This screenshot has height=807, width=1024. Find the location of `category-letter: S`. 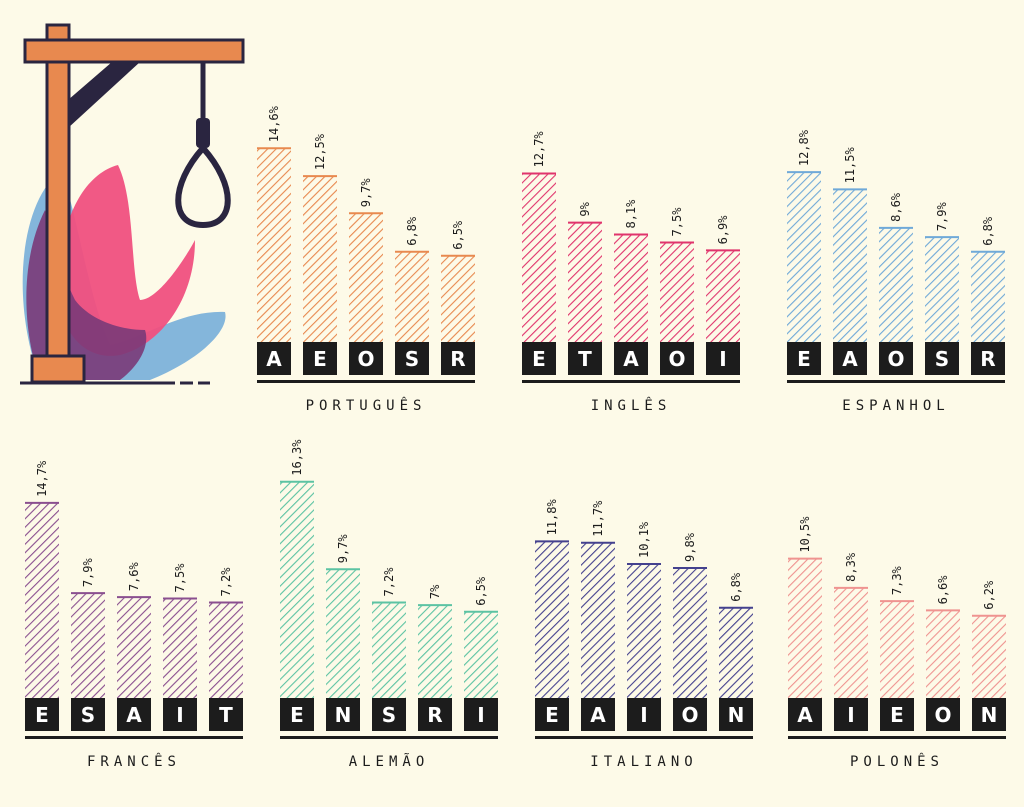

category-letter: S is located at coordinates (942, 359).